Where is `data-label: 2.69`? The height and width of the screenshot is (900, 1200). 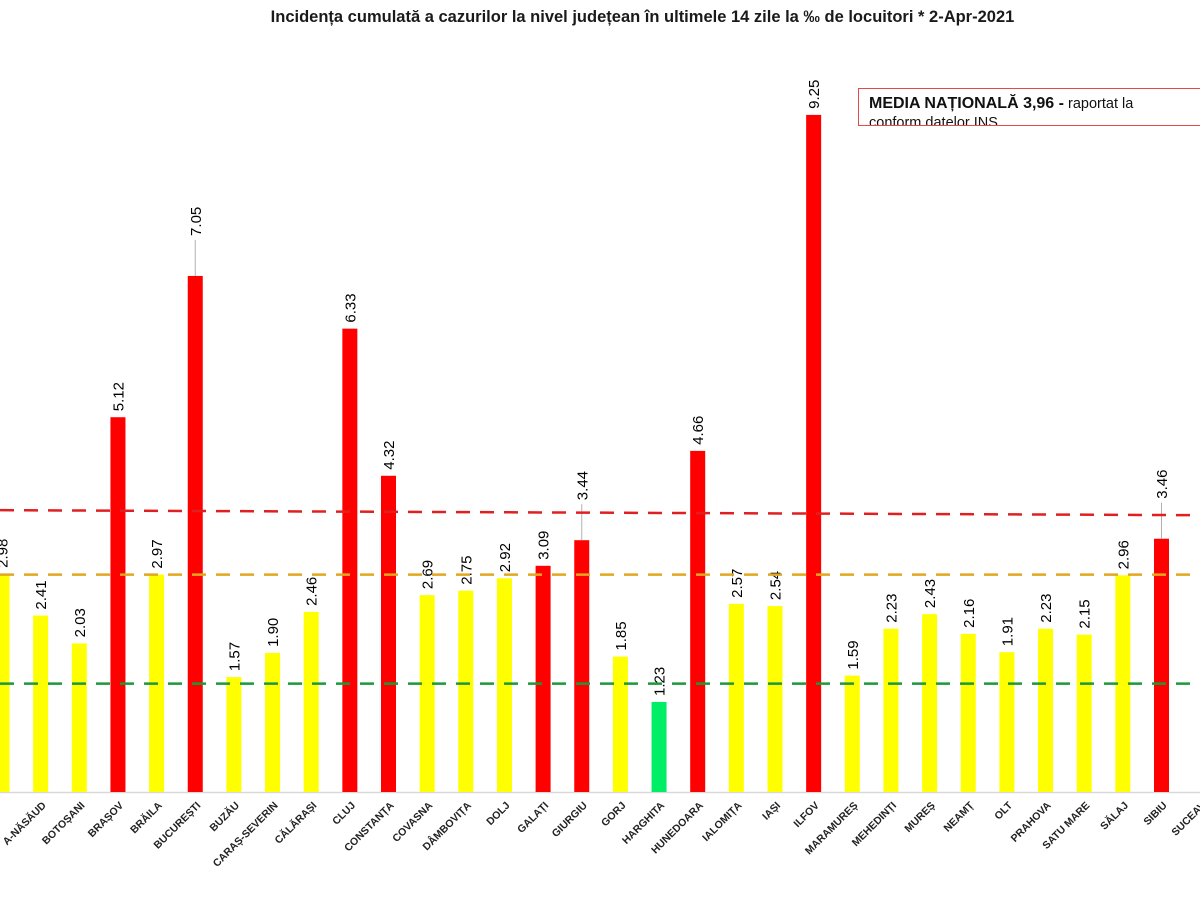 data-label: 2.69 is located at coordinates (428, 574).